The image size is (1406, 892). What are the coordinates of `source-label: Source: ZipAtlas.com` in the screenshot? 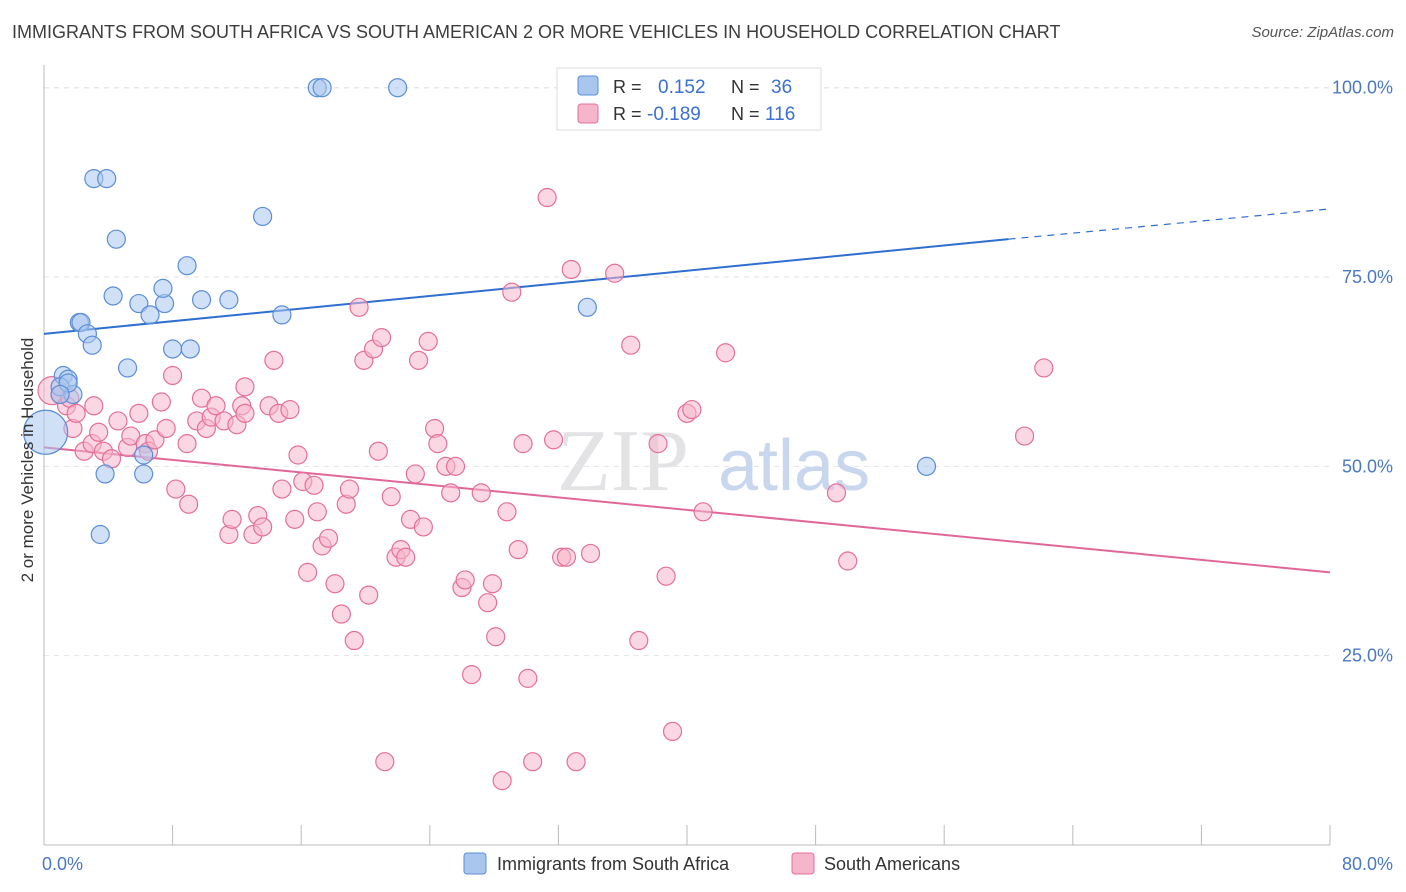 It's located at (1322, 32).